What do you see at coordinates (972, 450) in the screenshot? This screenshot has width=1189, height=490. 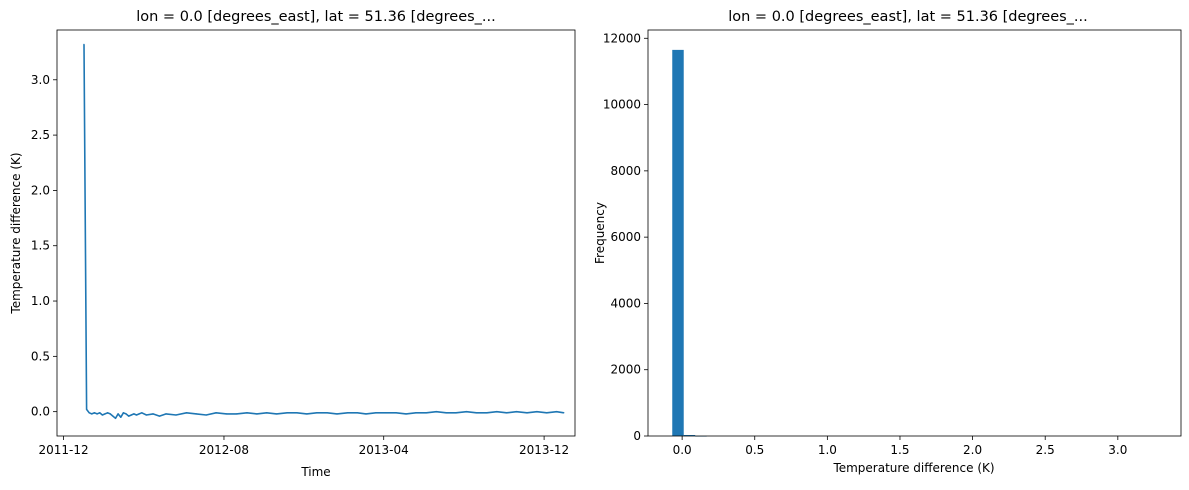 I see `x-tick-label: 2.0` at bounding box center [972, 450].